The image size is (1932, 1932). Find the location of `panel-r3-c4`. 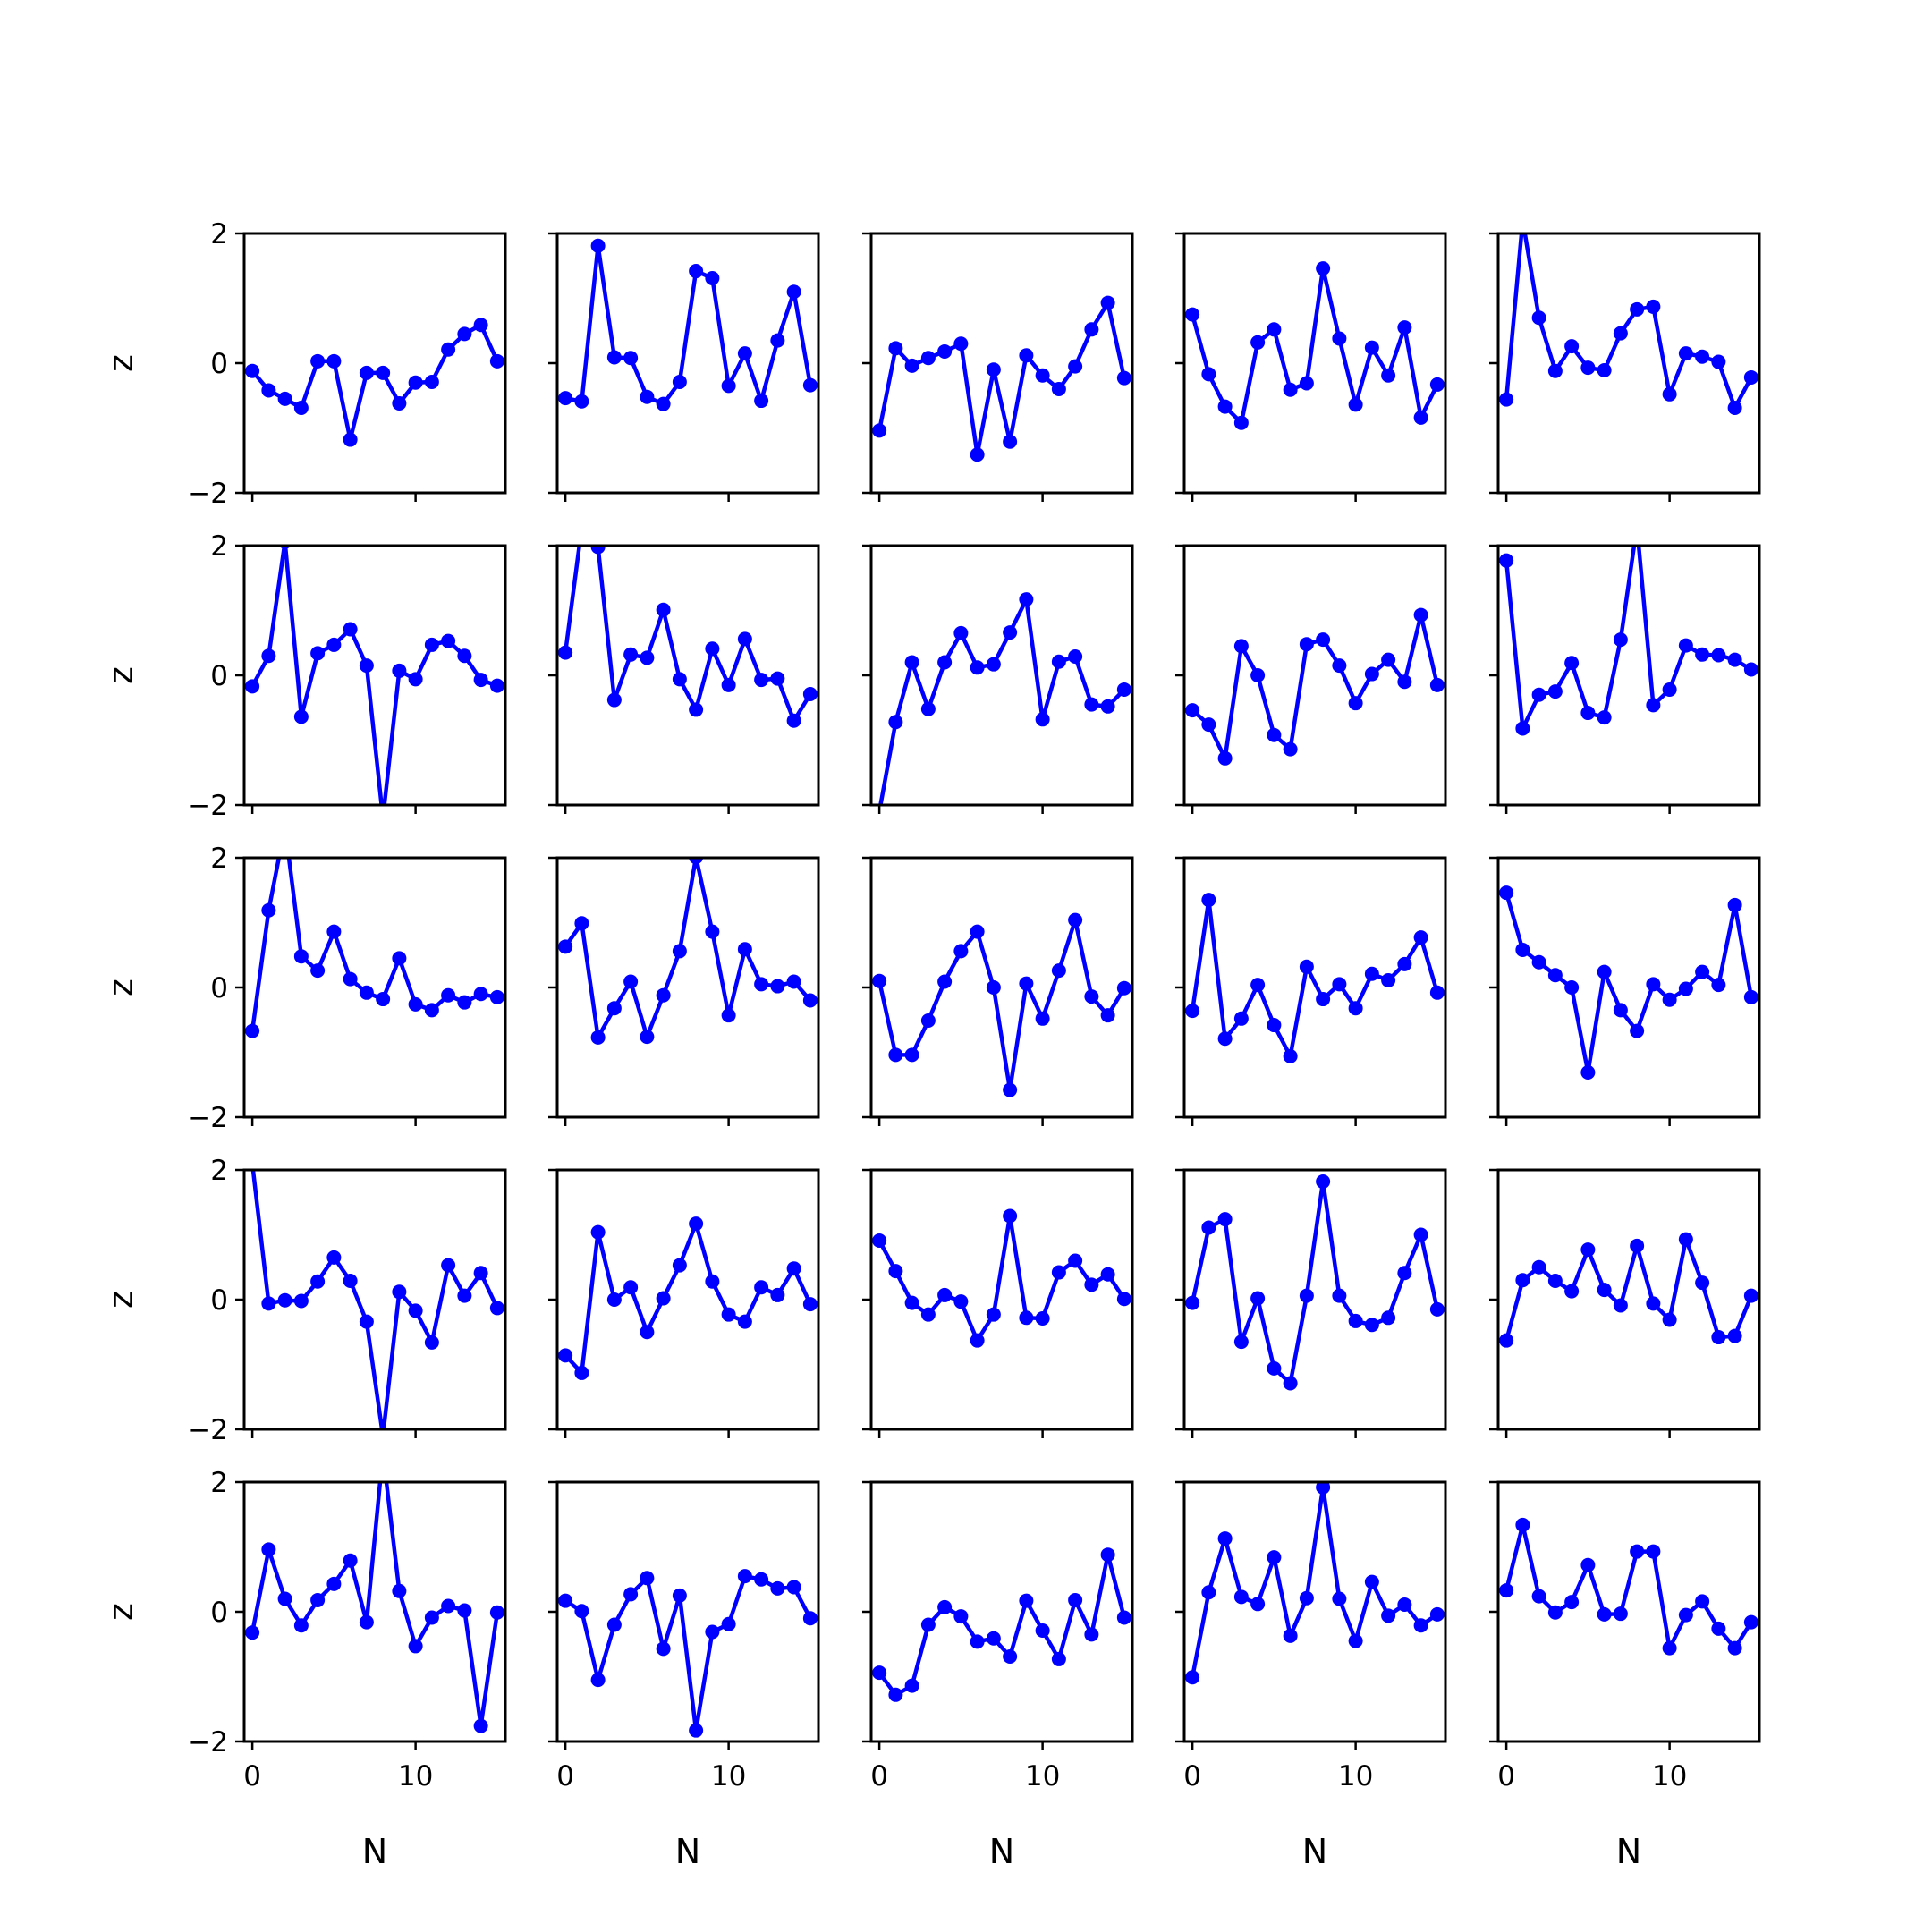

panel-r3-c4 is located at coordinates (1311, 991).